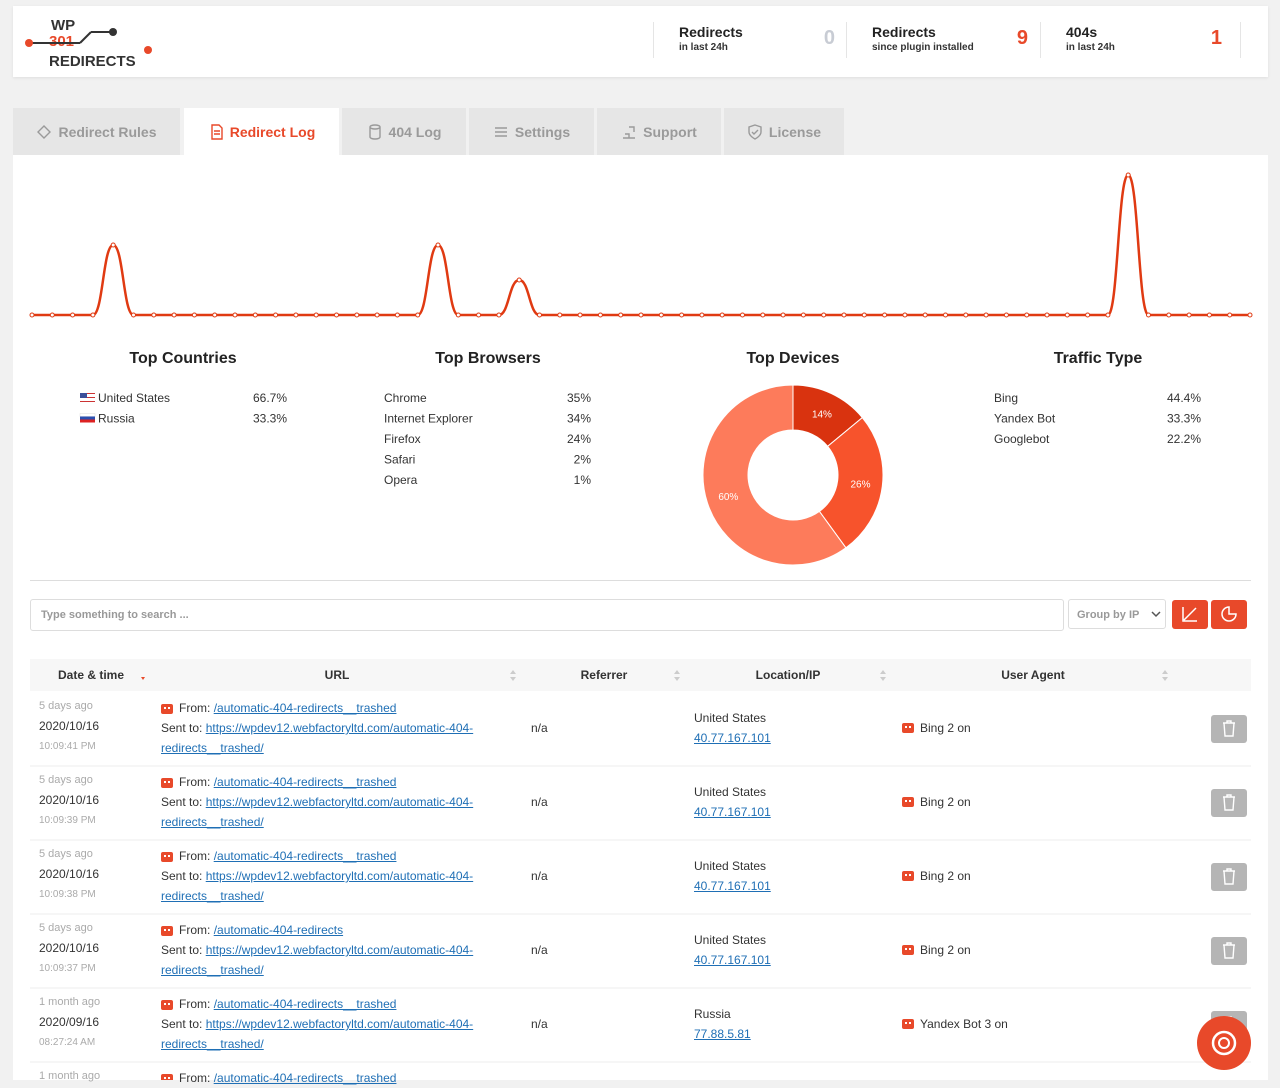 This screenshot has height=1088, width=1280. Describe the element at coordinates (67, 746) in the screenshot. I see `time: 10:09:41 PM` at that location.